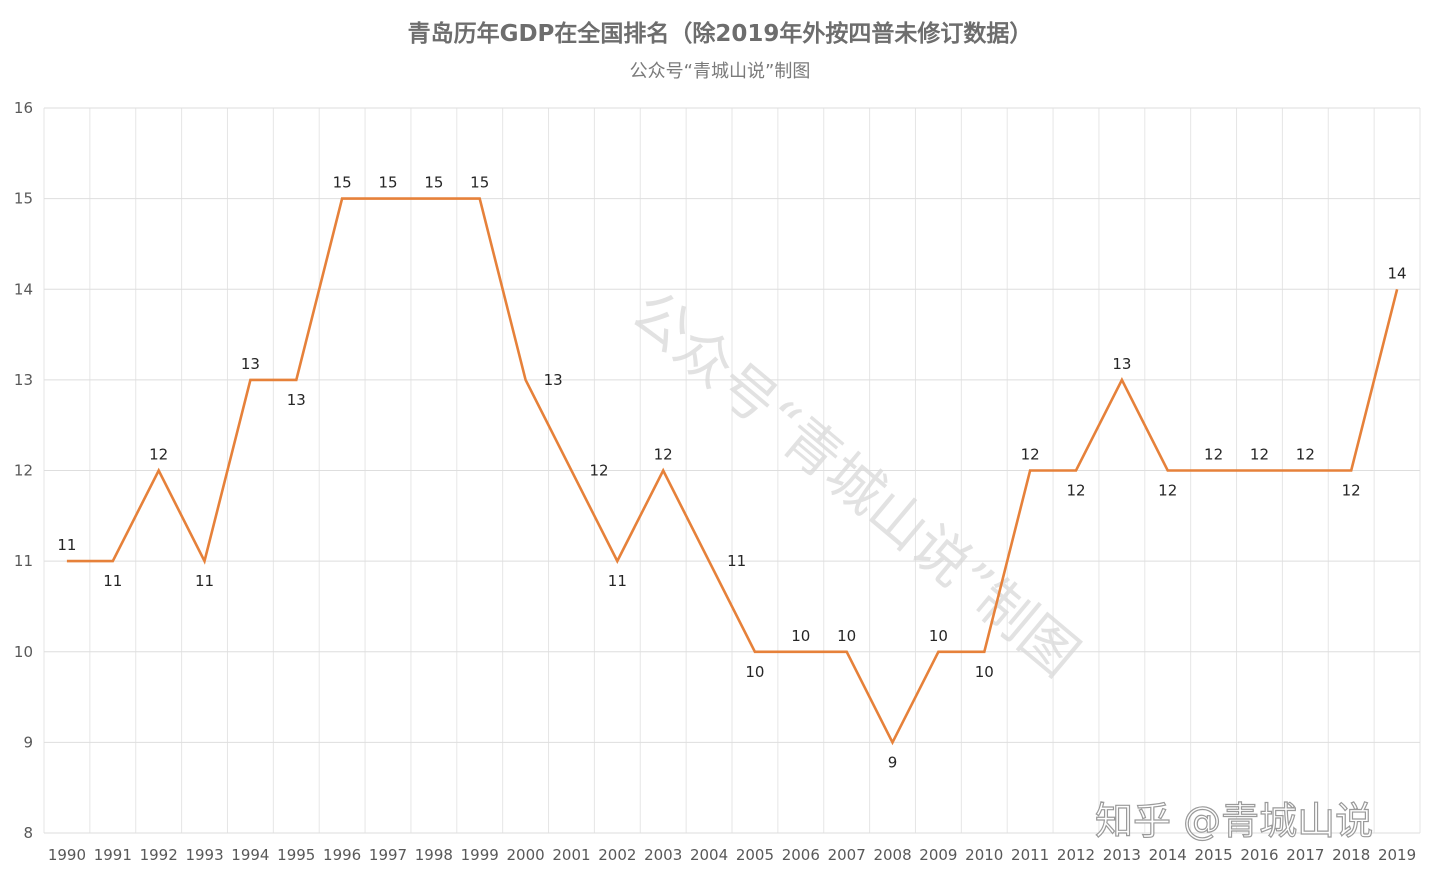 This screenshot has height=879, width=1440. What do you see at coordinates (1397, 855) in the screenshot?
I see `x-tick-label: 2019` at bounding box center [1397, 855].